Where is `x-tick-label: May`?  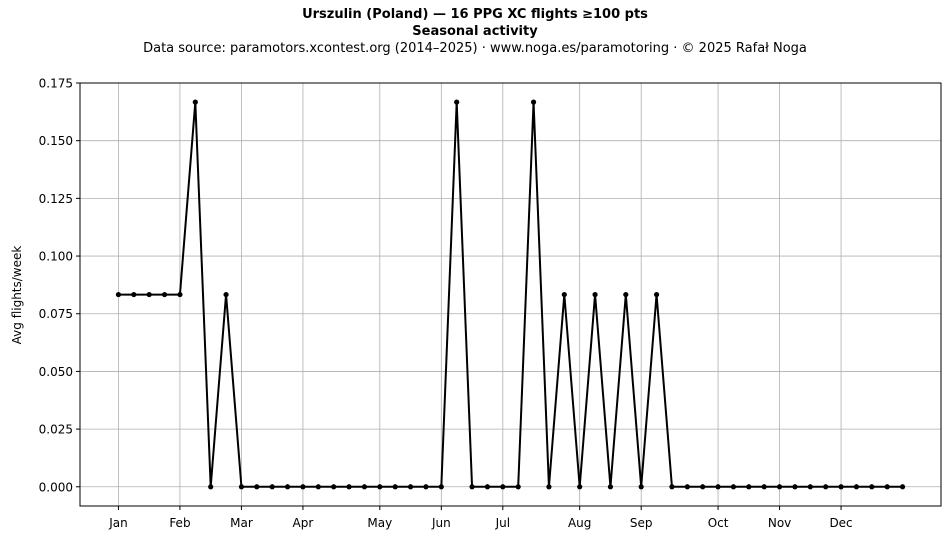 x-tick-label: May is located at coordinates (379, 523).